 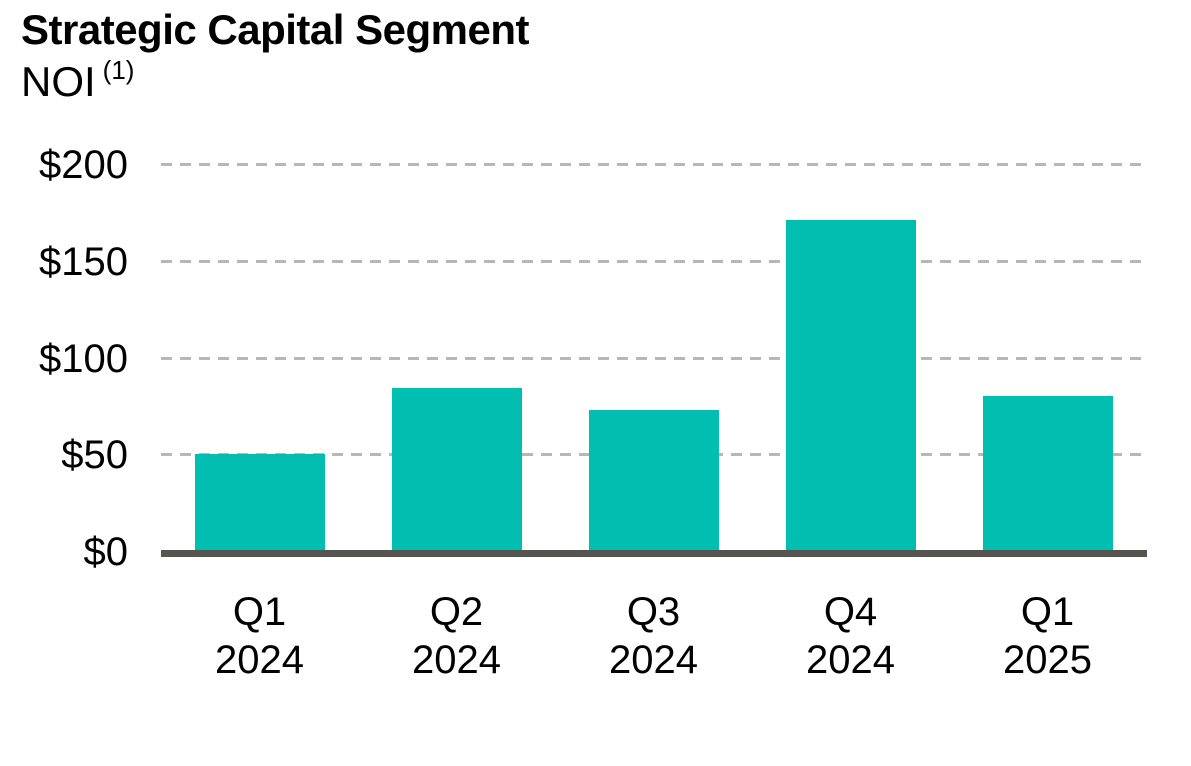 I want to click on bar-q1-2024, so click(x=259, y=502).